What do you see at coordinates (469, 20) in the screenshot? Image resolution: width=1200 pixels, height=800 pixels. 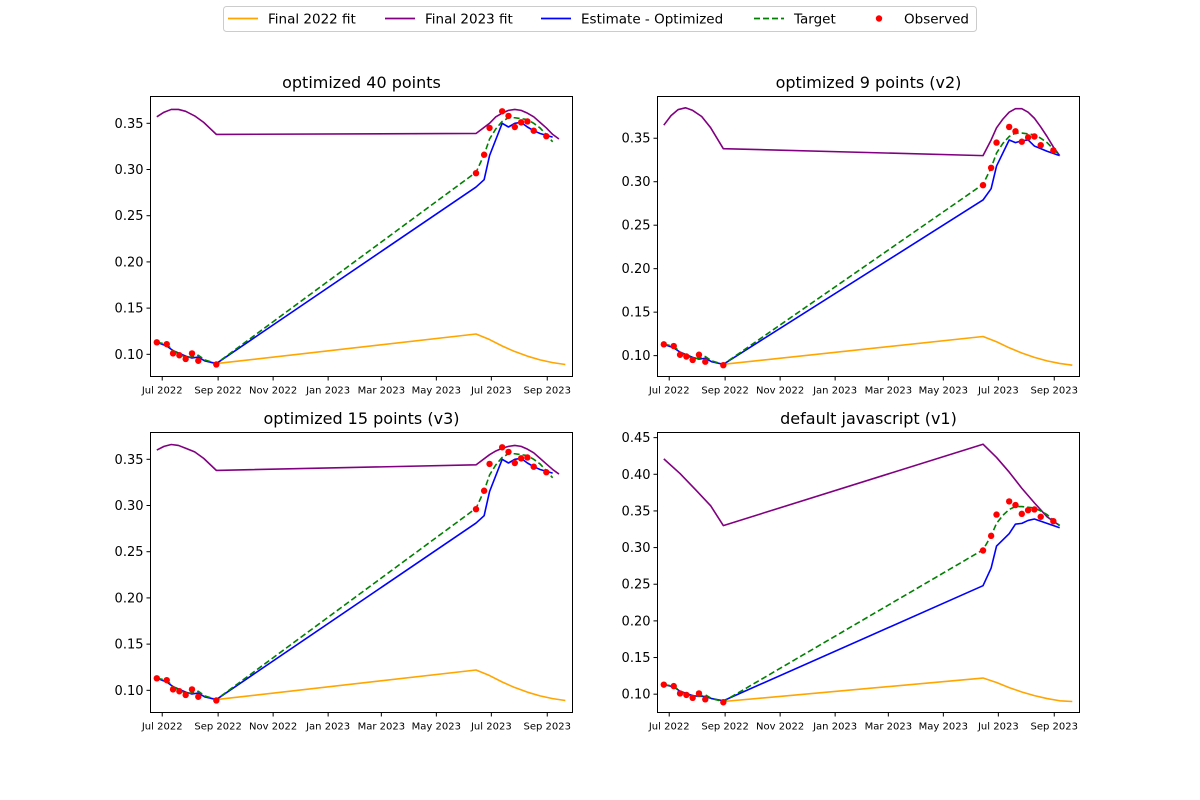 I see `legend-label-final-2023-fit: Final 2023 fit` at bounding box center [469, 20].